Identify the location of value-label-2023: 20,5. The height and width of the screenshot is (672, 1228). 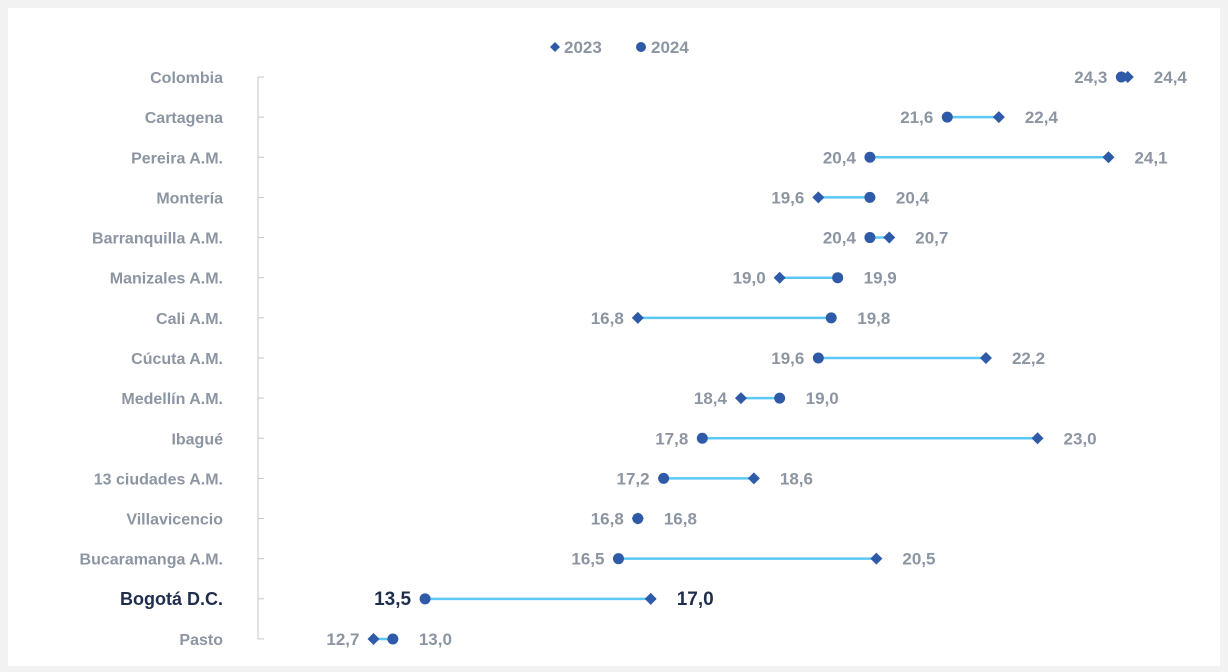
(918, 559).